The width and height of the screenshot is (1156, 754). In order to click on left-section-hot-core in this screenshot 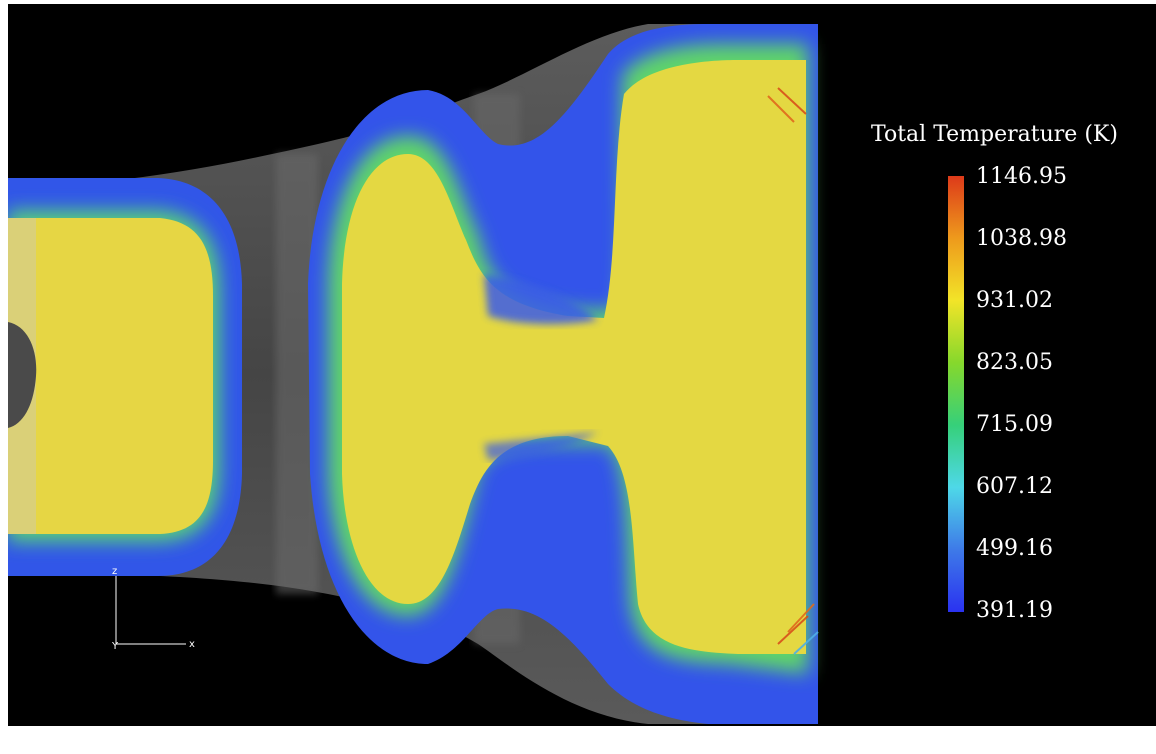, I will do `click(110, 376)`.